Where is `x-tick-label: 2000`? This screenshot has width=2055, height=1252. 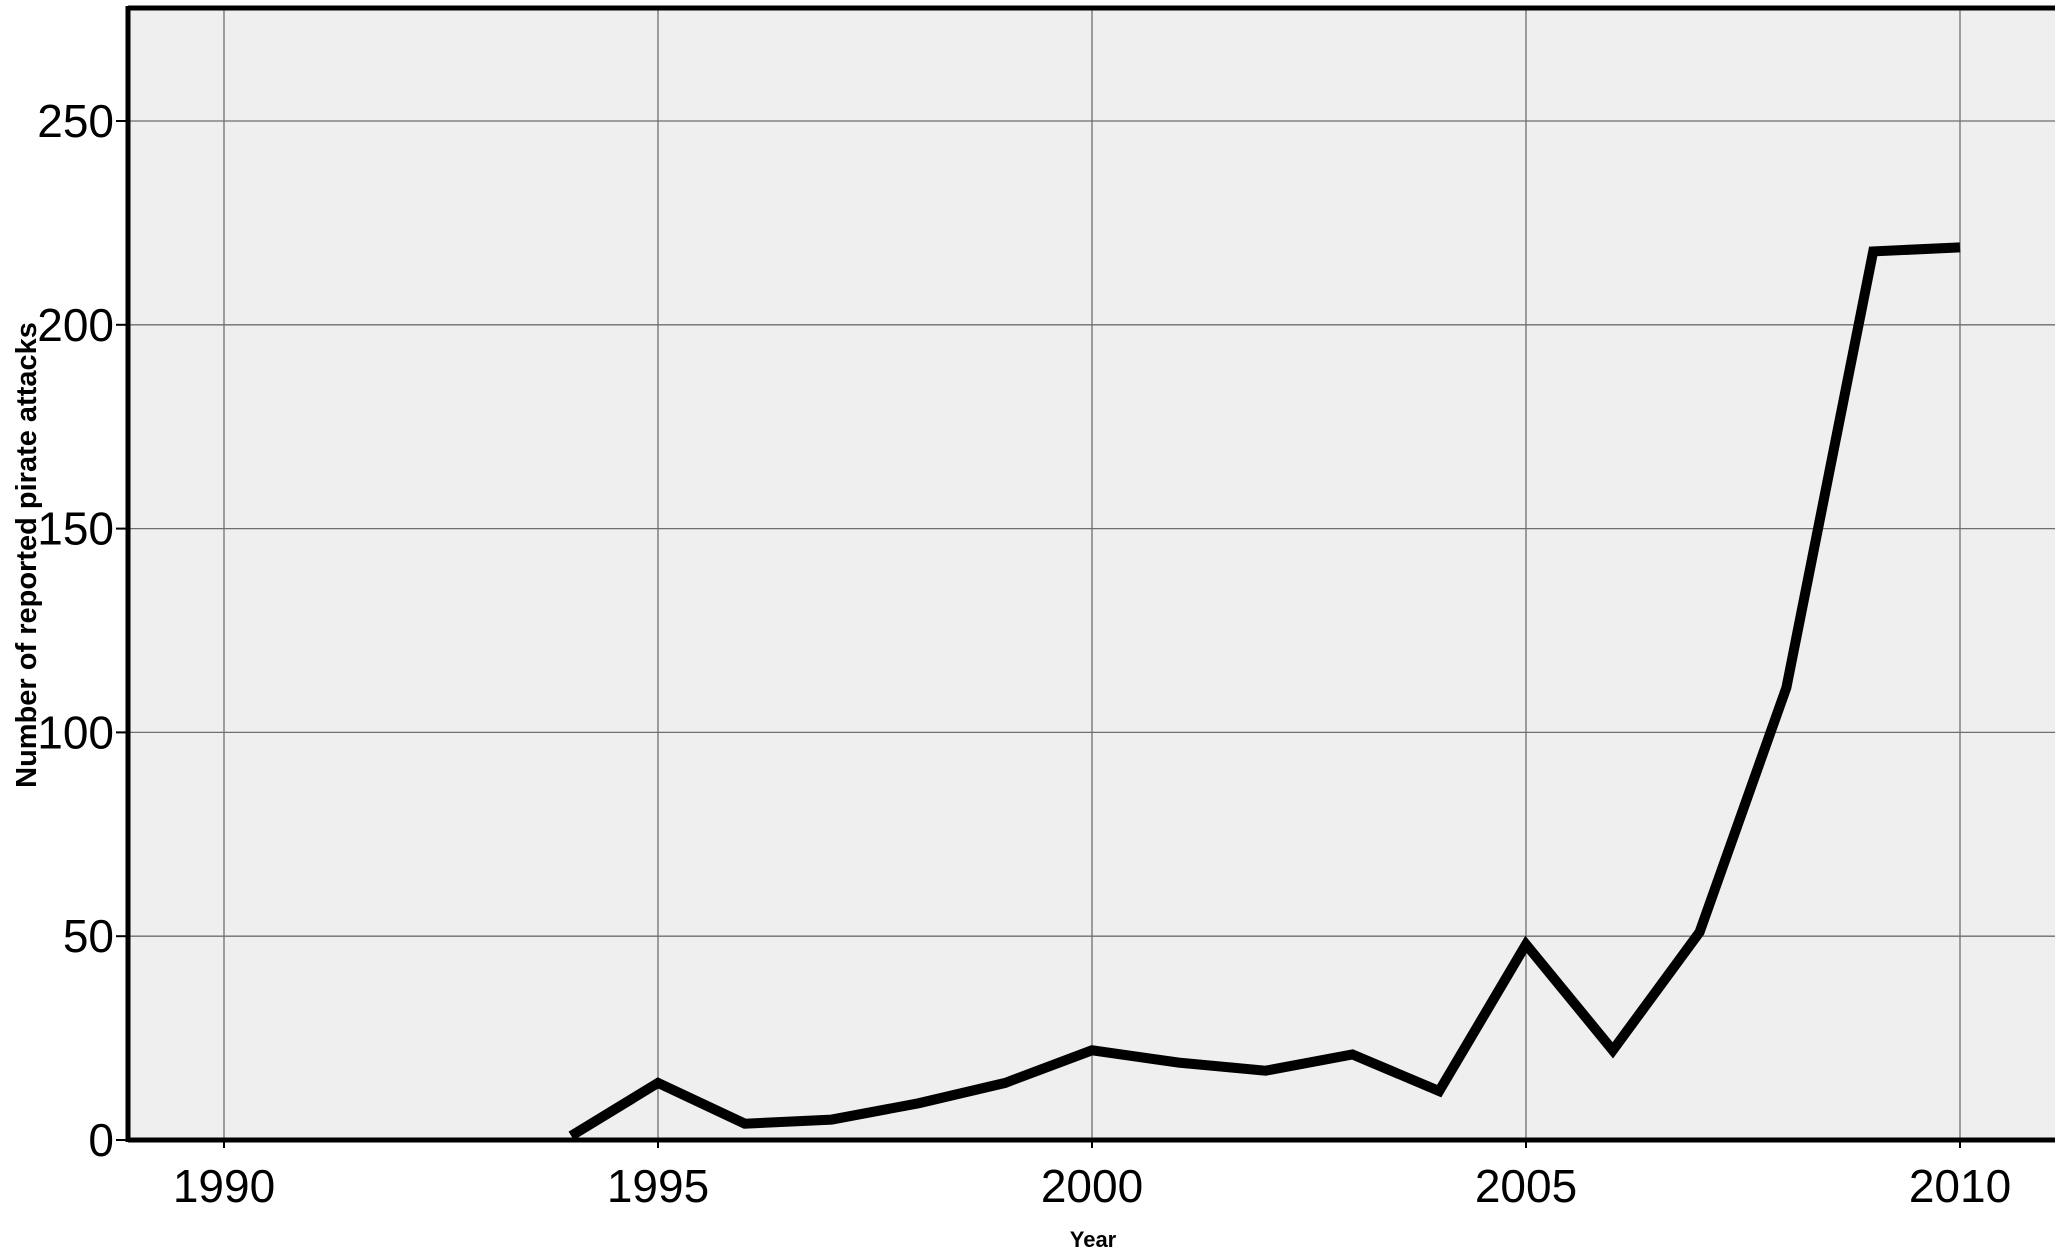 x-tick-label: 2000 is located at coordinates (1092, 1186).